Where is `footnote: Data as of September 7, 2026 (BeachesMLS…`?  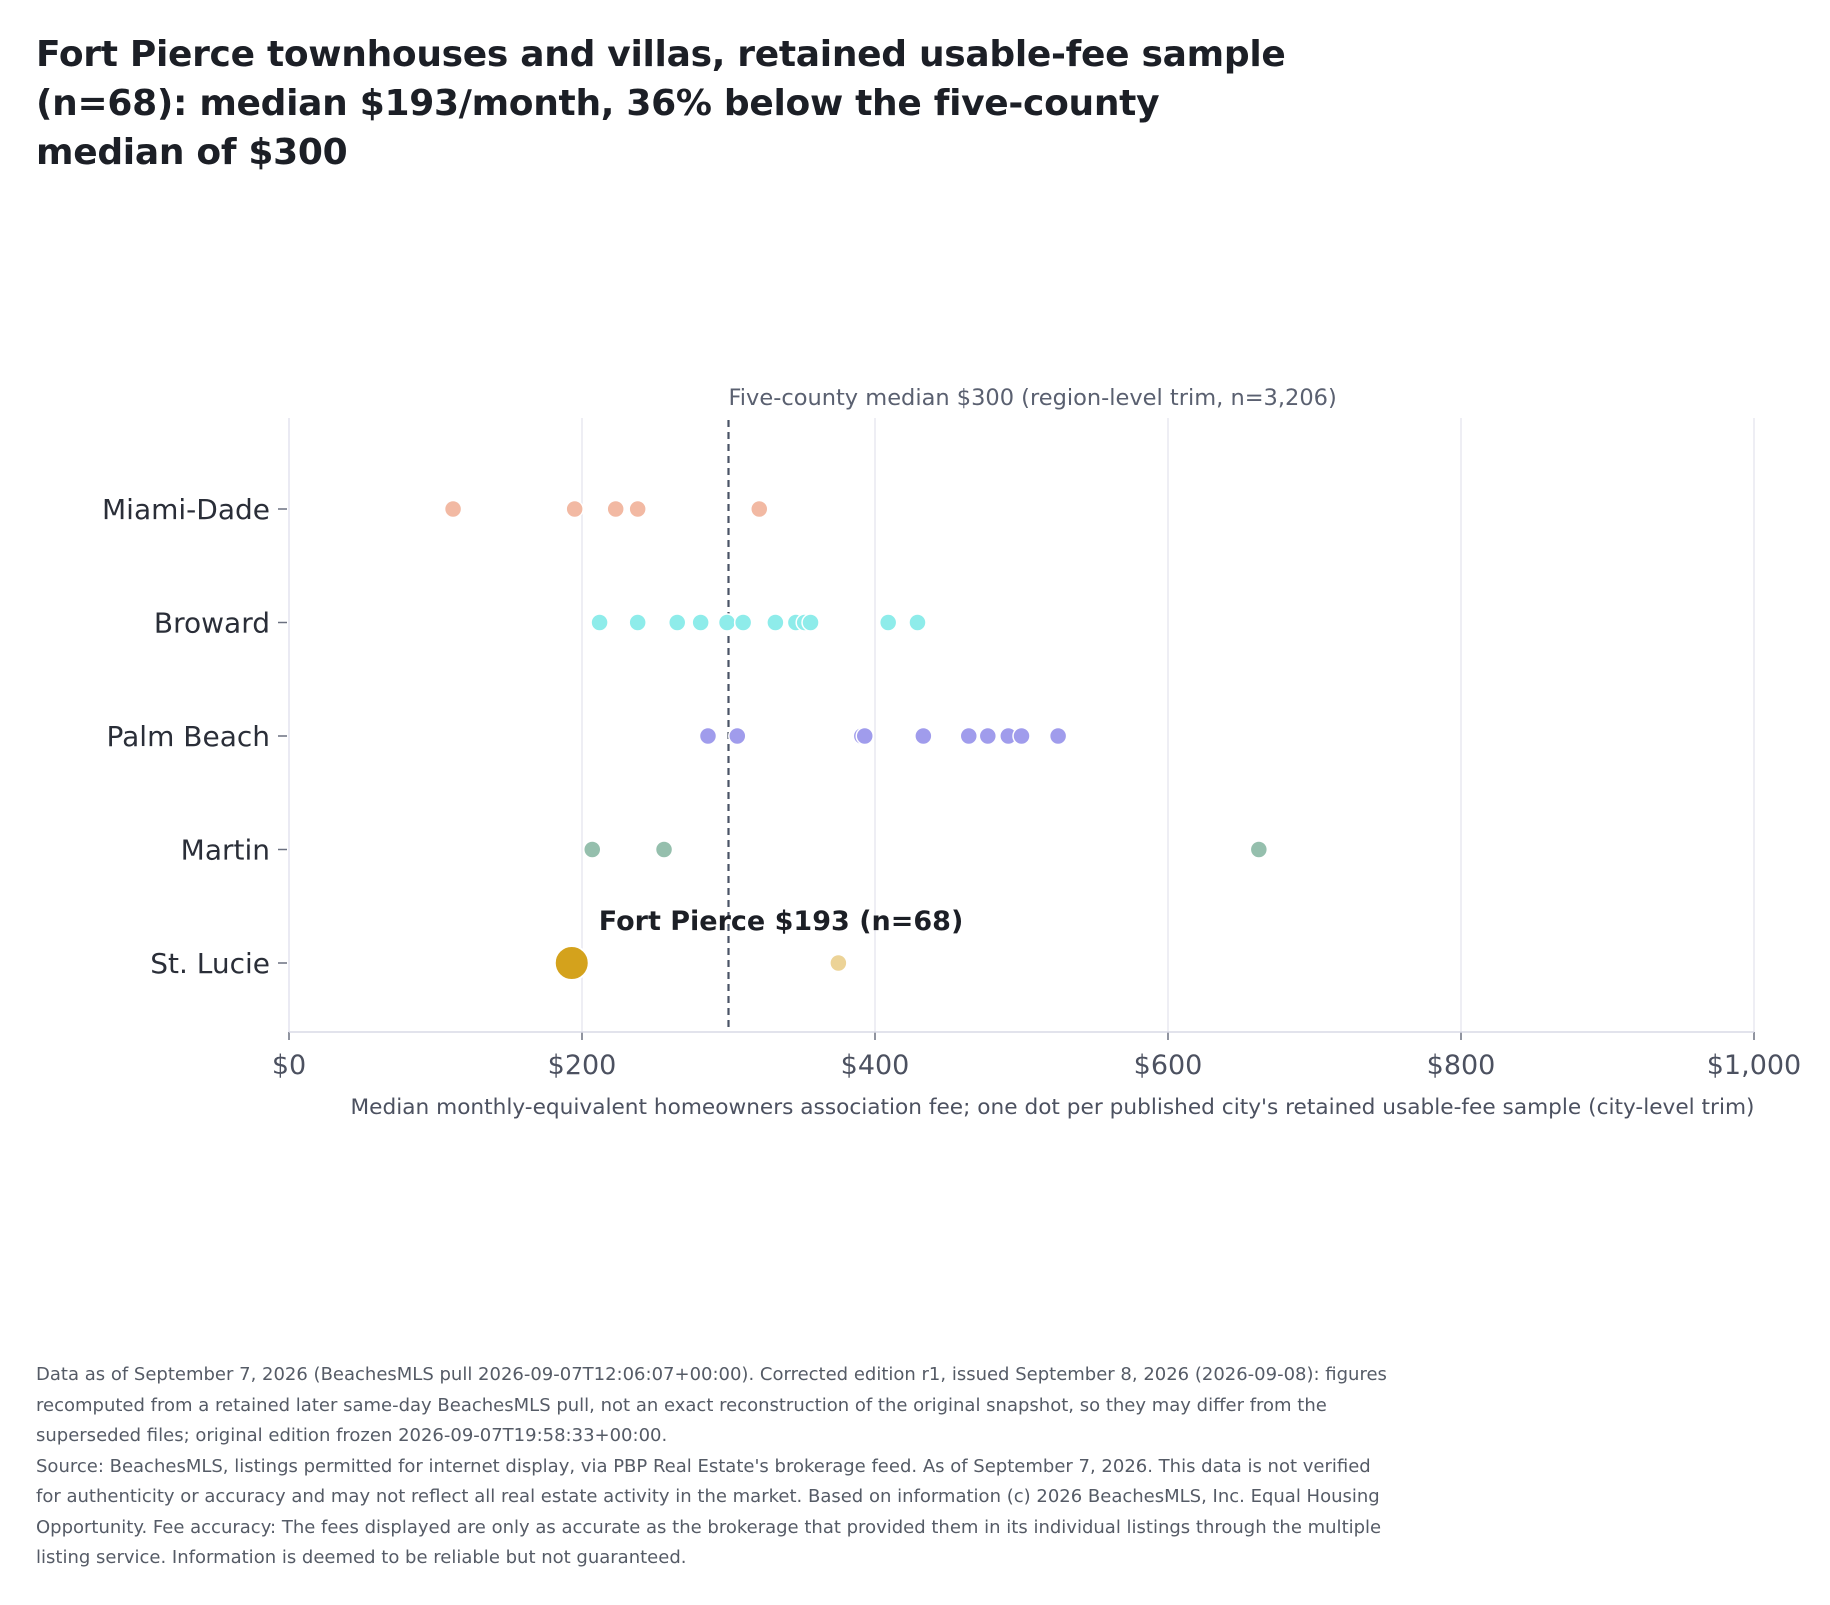 footnote: Data as of September 7, 2026 (BeachesMLS… is located at coordinates (716, 1467).